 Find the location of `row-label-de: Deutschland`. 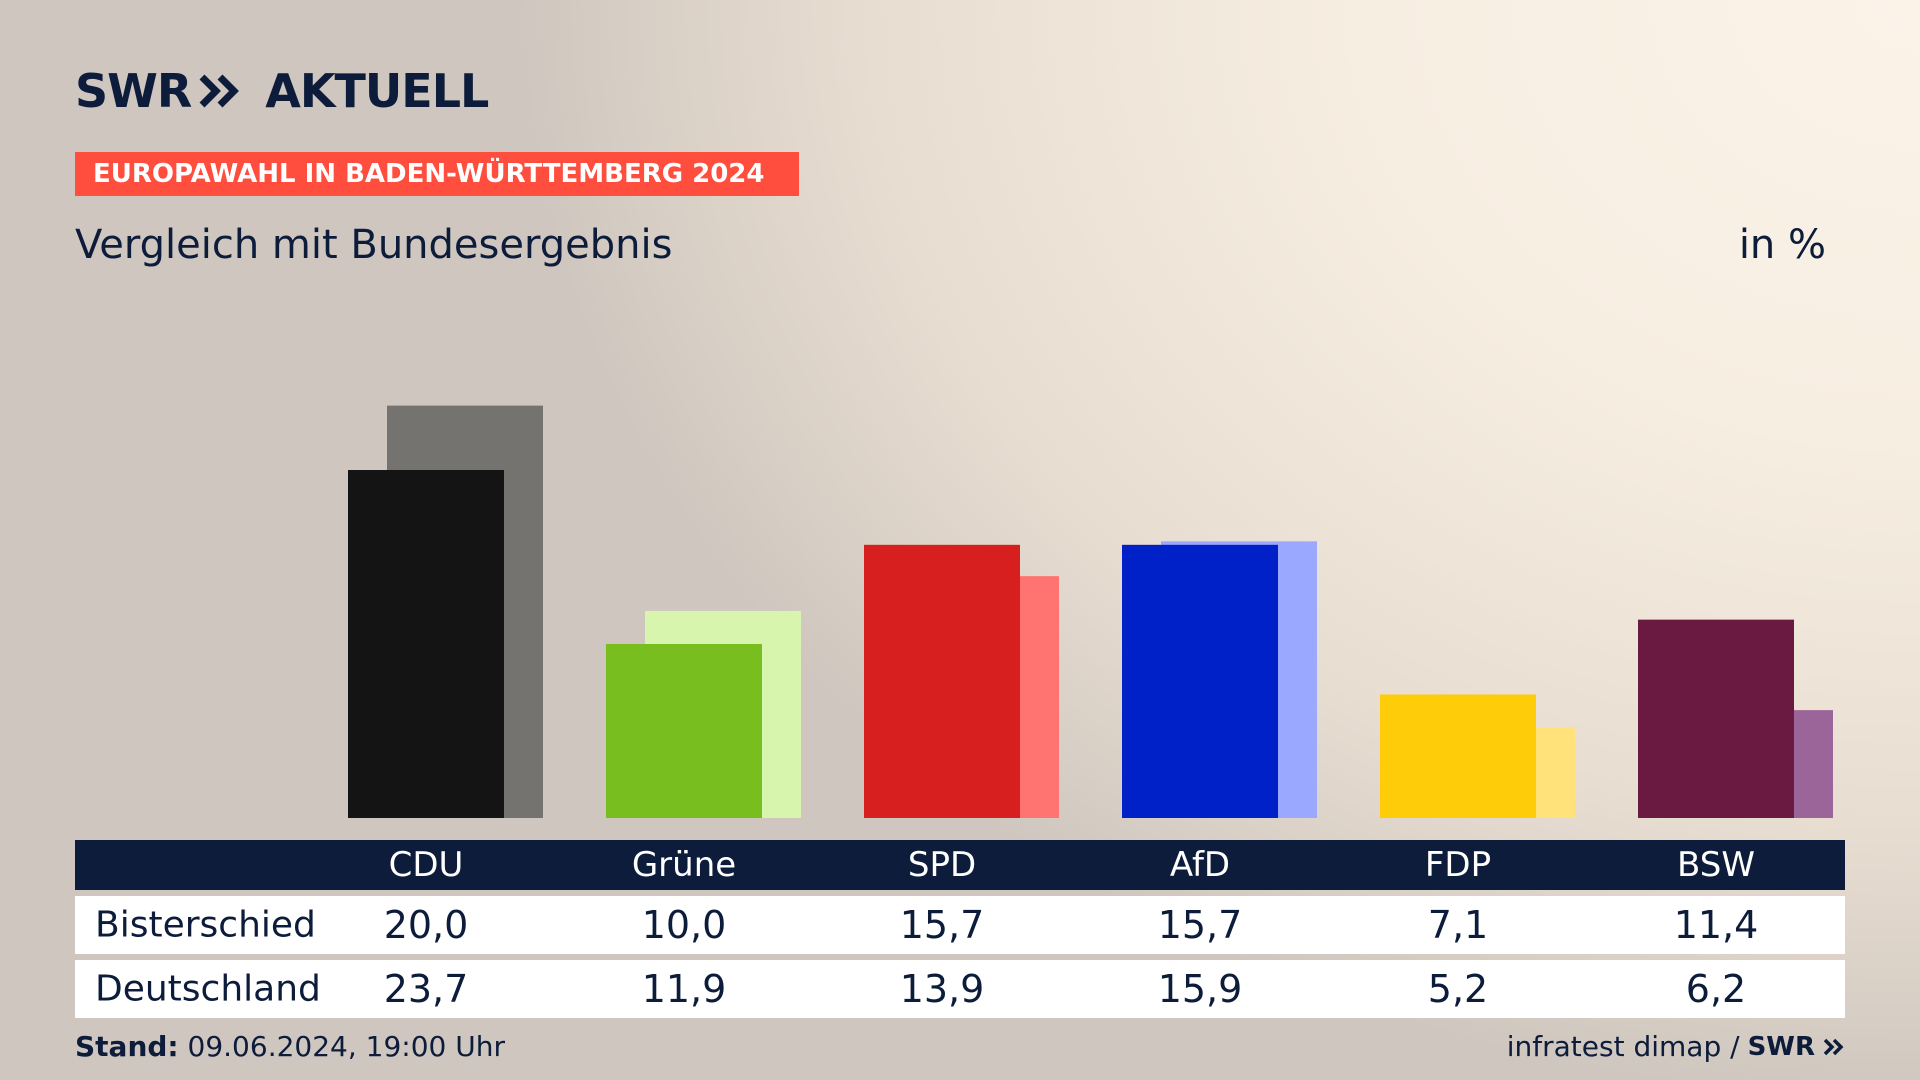

row-label-de: Deutschland is located at coordinates (208, 989).